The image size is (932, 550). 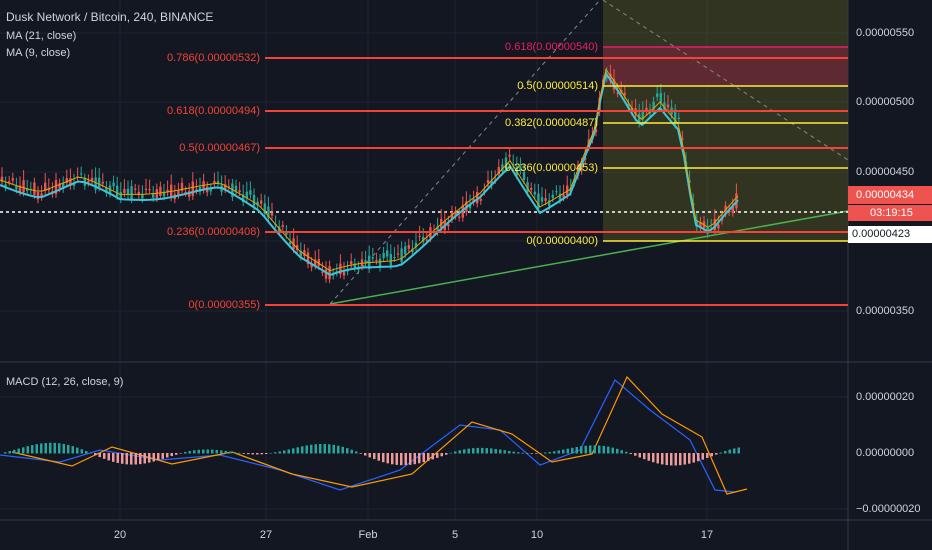 What do you see at coordinates (109, 17) in the screenshot?
I see `title: Dusk Network / Bitcoin, 240, BINANCE` at bounding box center [109, 17].